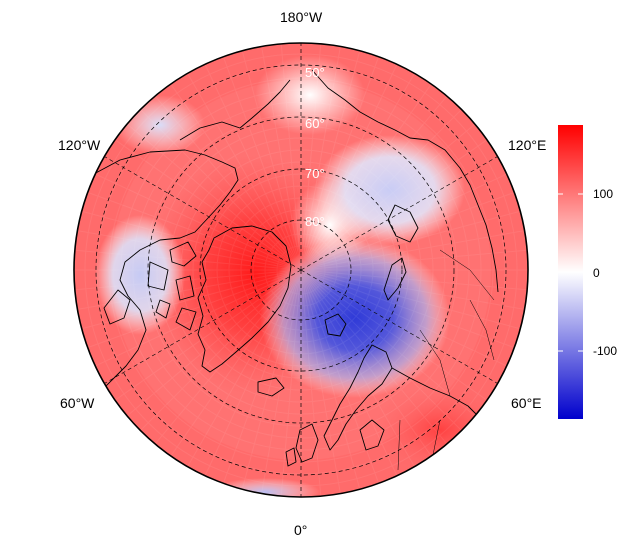  What do you see at coordinates (271, 387) in the screenshot?
I see `iceland` at bounding box center [271, 387].